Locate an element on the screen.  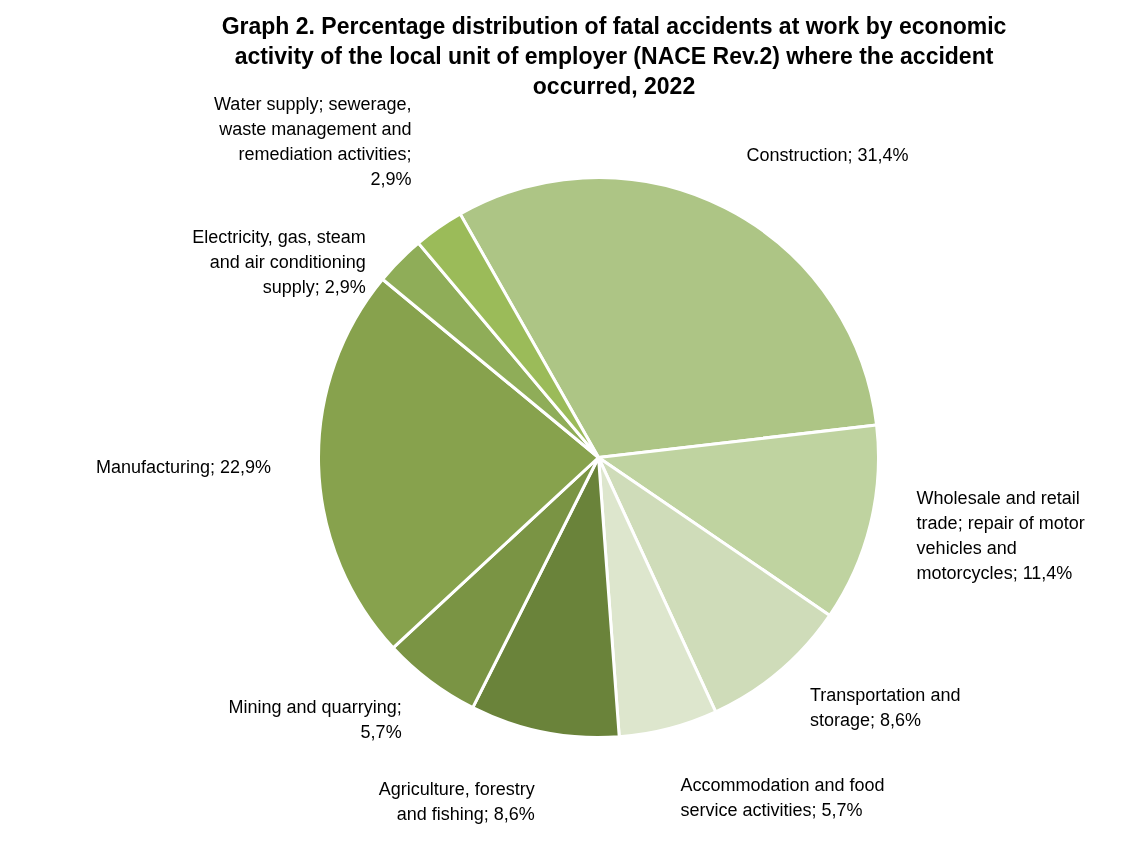
slice-label: Water supply; sewerage, waste management and remediation activities; 2,9% is located at coordinates (313, 141).